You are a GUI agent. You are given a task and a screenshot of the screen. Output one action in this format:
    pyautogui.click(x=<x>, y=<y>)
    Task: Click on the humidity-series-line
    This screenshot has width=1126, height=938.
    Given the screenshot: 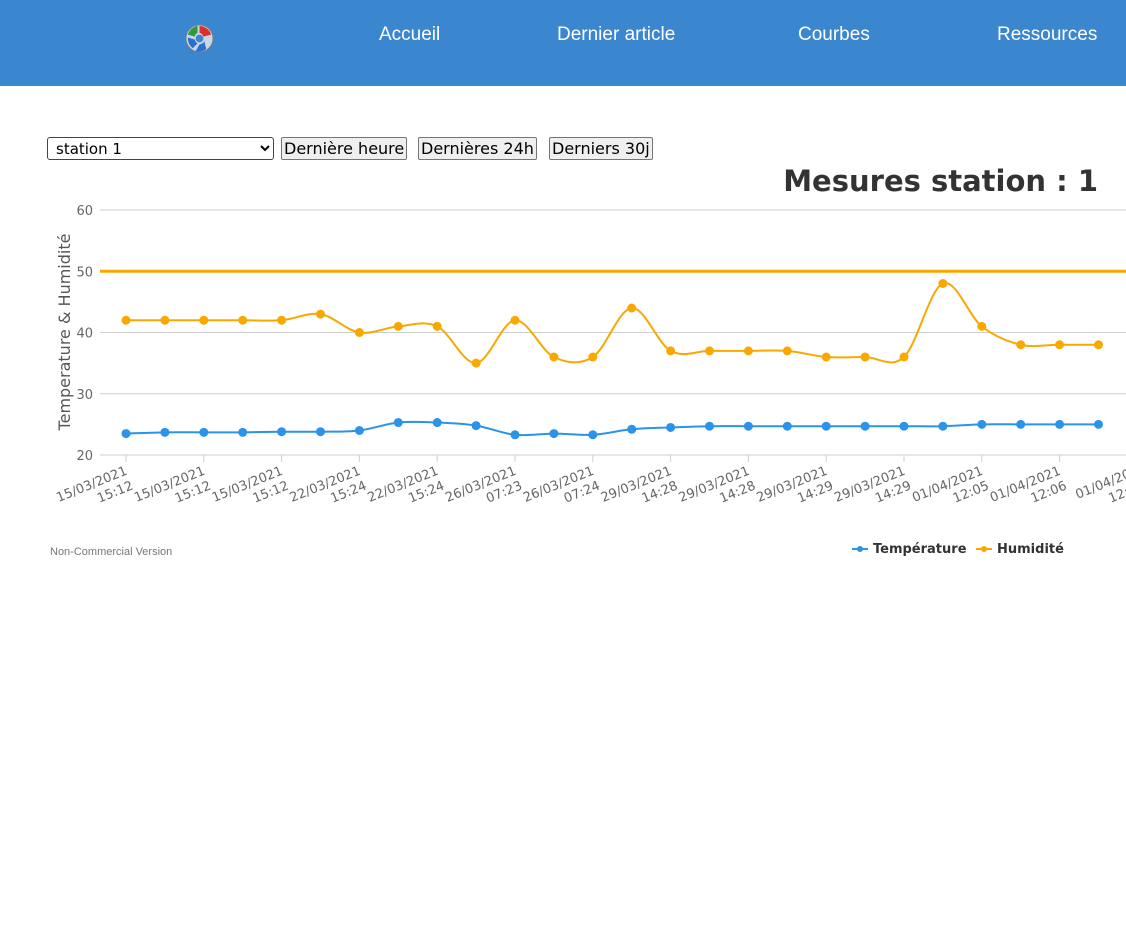 What is the action you would take?
    pyautogui.click(x=612, y=323)
    